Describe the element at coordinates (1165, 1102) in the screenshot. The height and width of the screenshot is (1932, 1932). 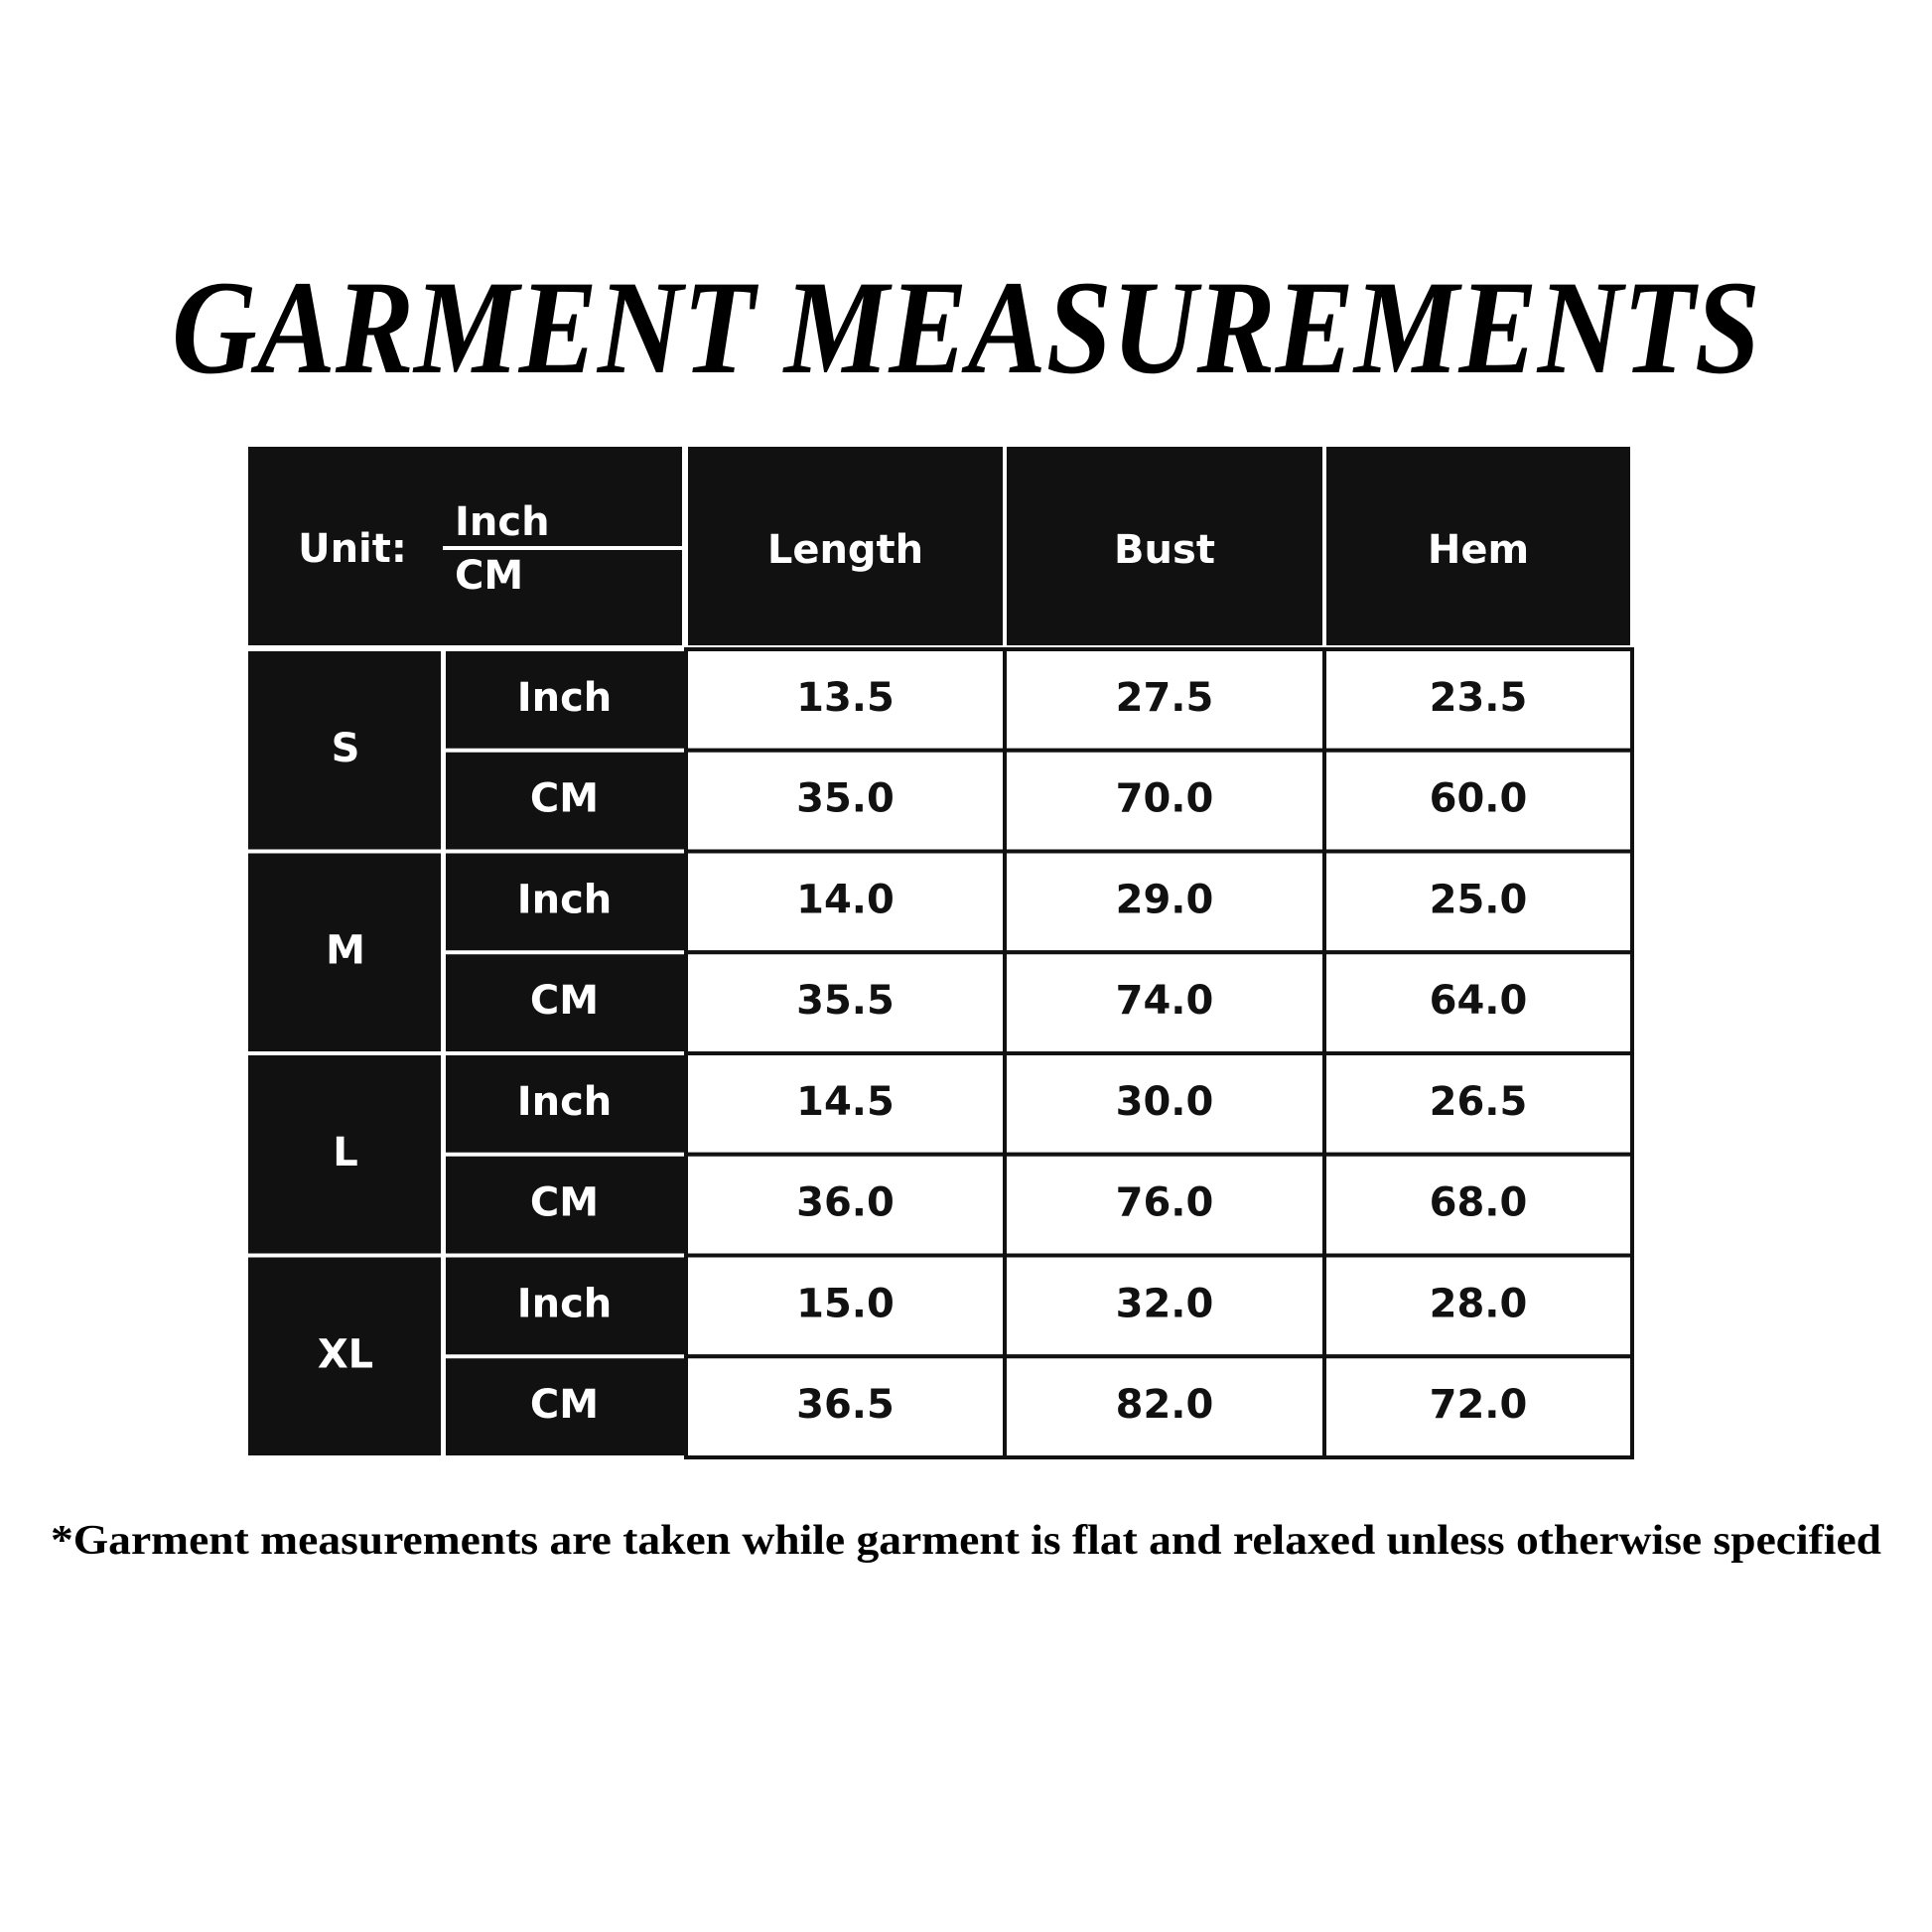
I see `value: 30.0` at that location.